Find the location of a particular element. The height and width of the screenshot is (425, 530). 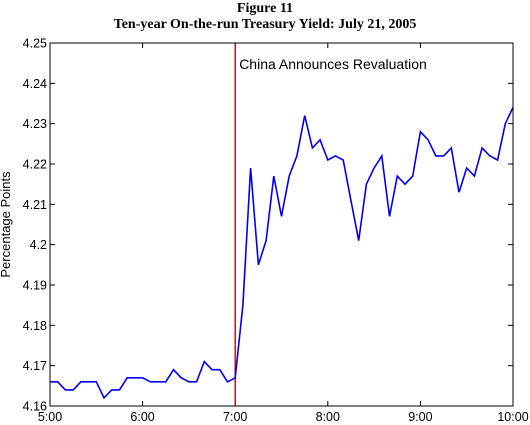

figure-number: Figure 11 is located at coordinates (265, 8).